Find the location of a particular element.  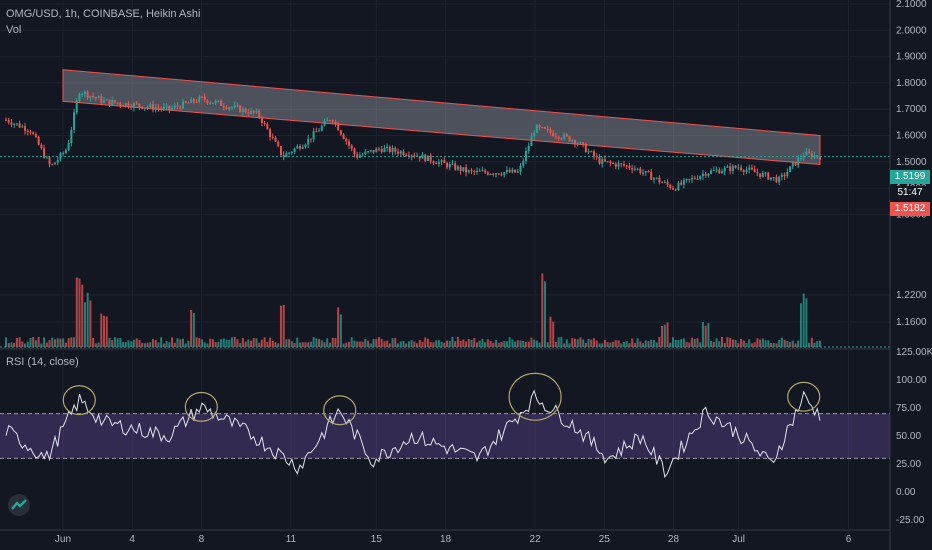

symbol-title: OMG/USD, 1h, COINBASE, Heikin Ashi is located at coordinates (103, 14).